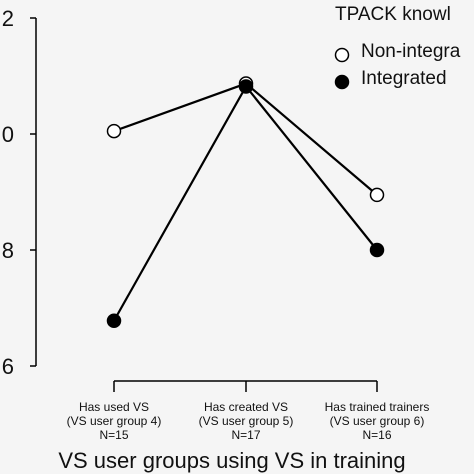 This screenshot has height=474, width=474. I want to click on legend-label-non-integrated: Non-integra, so click(411, 51).